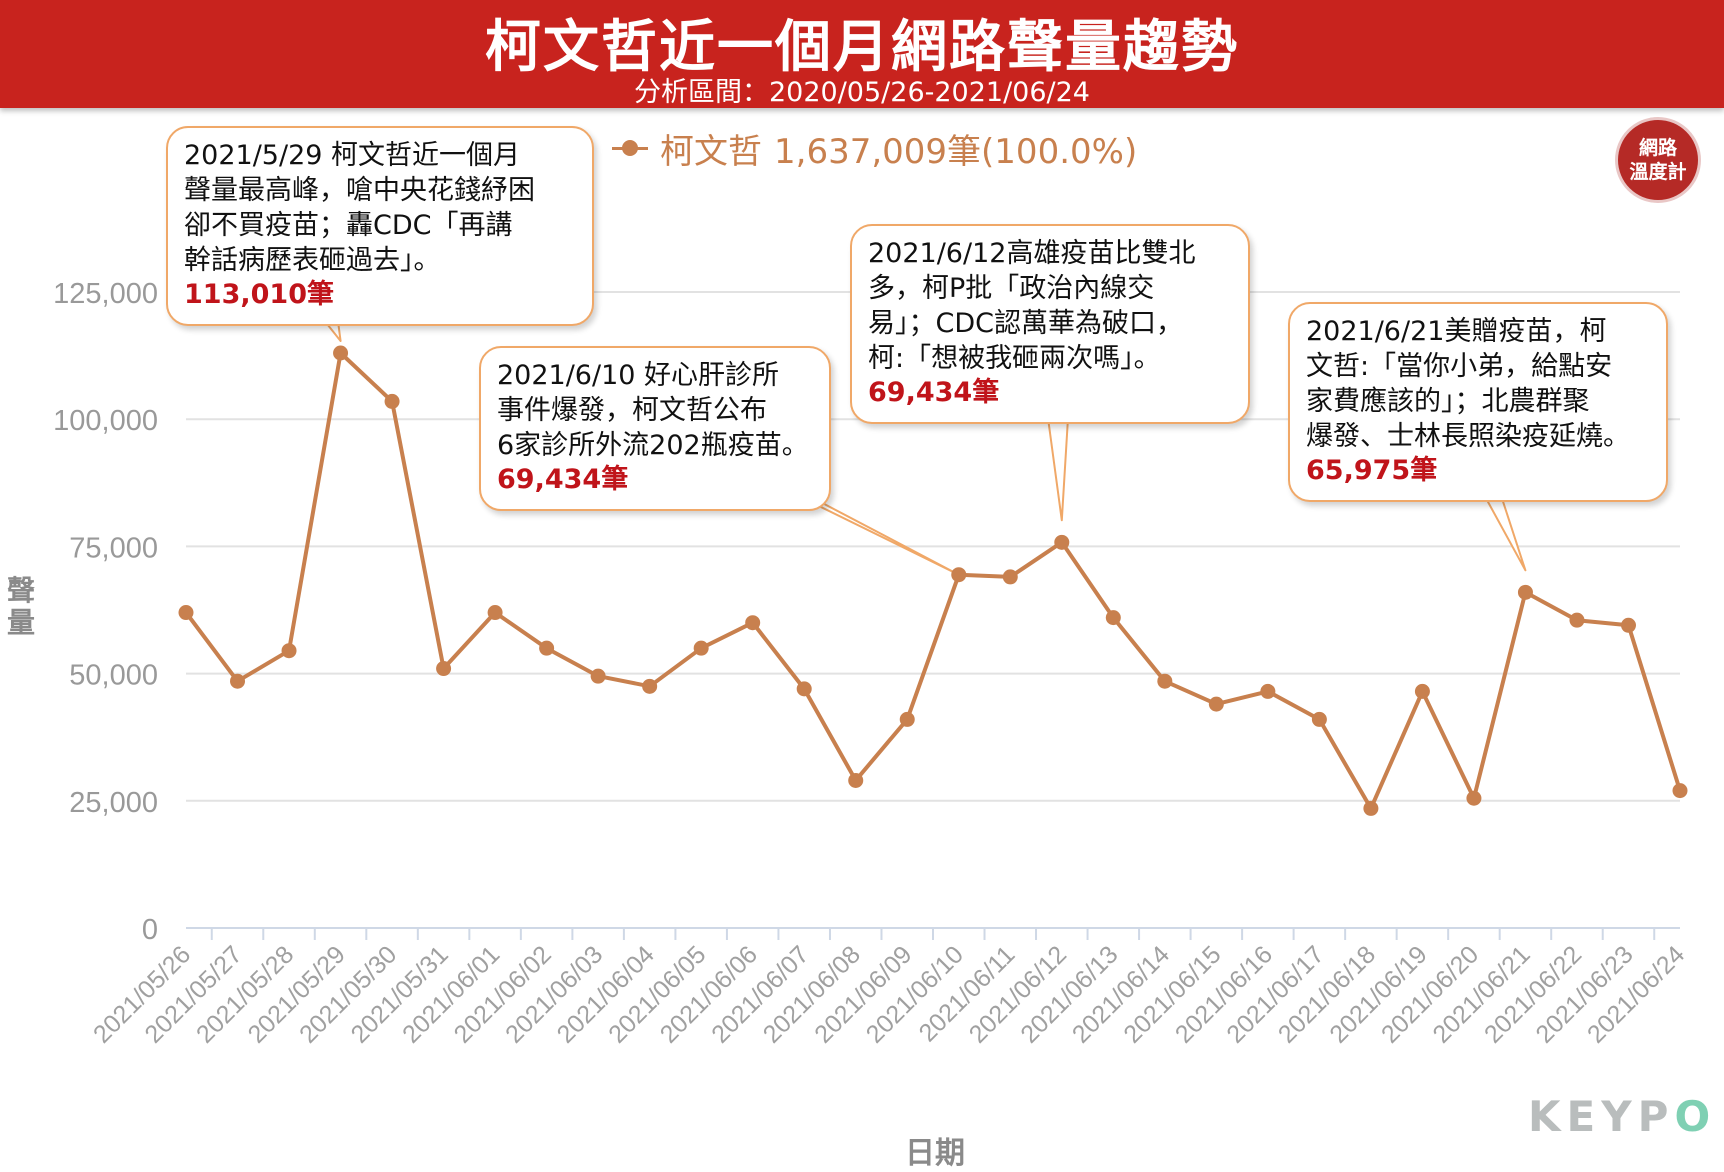  Describe the element at coordinates (1658, 160) in the screenshot. I see `network-thermometer-logo: 網路 溫度計` at that location.